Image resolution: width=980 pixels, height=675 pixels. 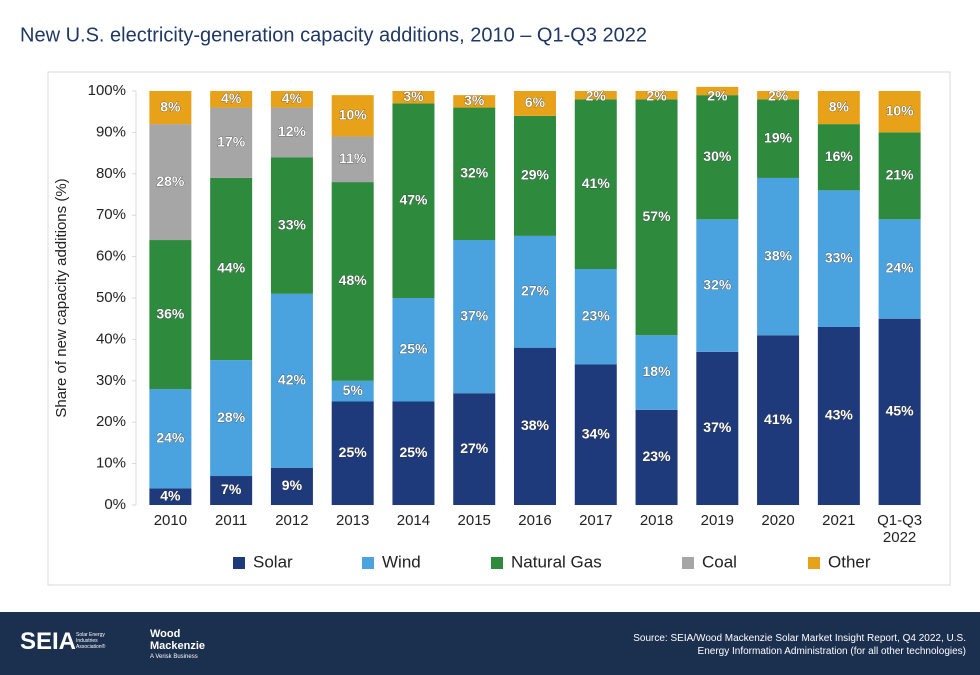 I want to click on data-label: 11%, so click(x=353, y=158).